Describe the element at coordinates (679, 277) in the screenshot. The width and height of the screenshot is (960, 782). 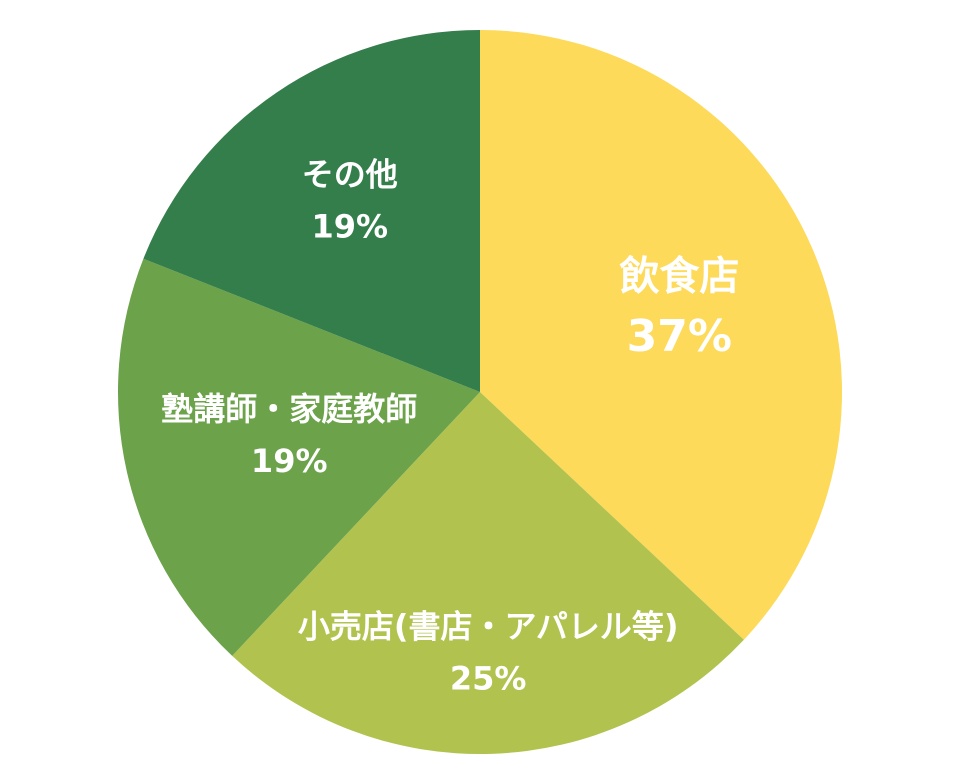
I see `slice-name-label: 飲食店` at that location.